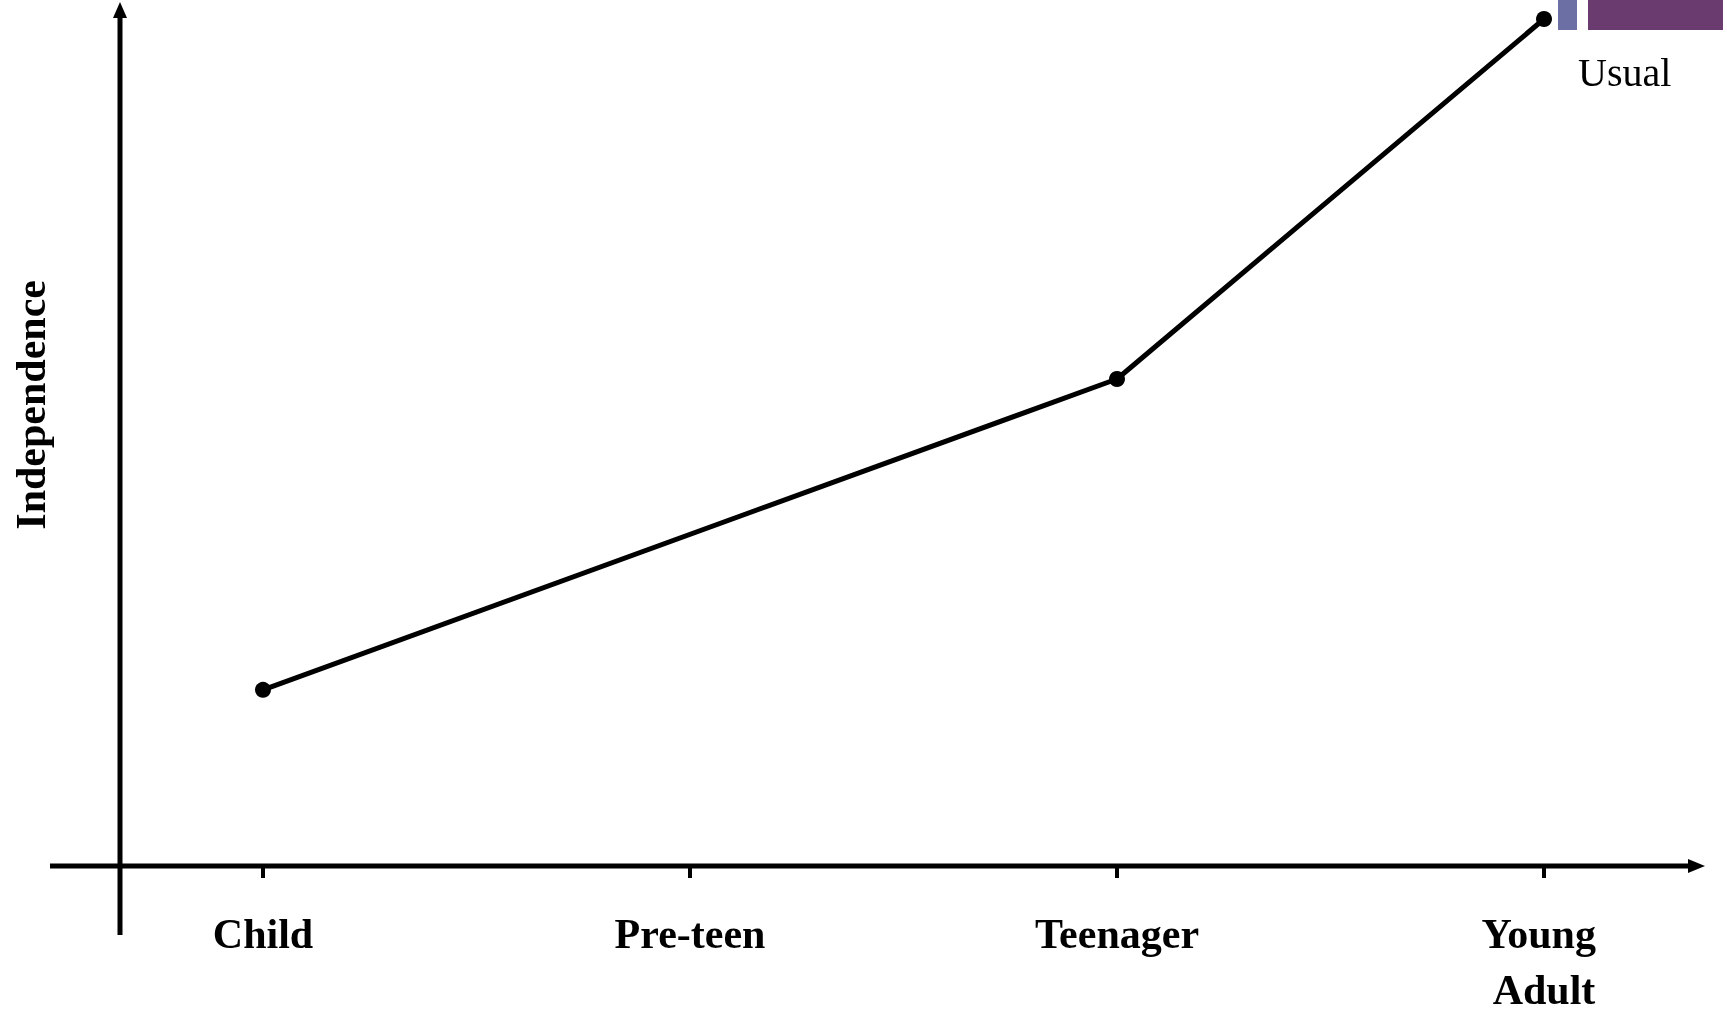 The width and height of the screenshot is (1727, 1019). I want to click on x-tick-label: Pre-teen, so click(690, 934).